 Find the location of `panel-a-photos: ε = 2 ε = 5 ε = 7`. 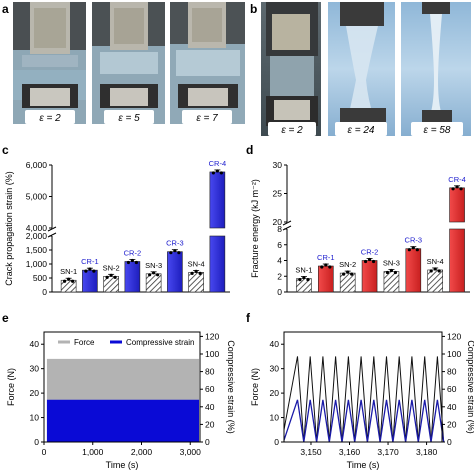

panel-a-photos: ε = 2 ε = 5 ε = 7 is located at coordinates (129, 63).